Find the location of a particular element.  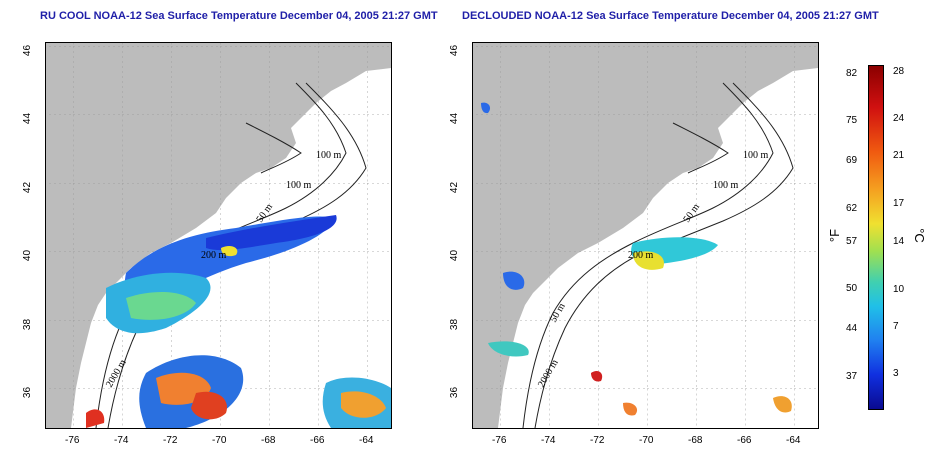

fahrenheit-tick: 44 is located at coordinates (852, 328).